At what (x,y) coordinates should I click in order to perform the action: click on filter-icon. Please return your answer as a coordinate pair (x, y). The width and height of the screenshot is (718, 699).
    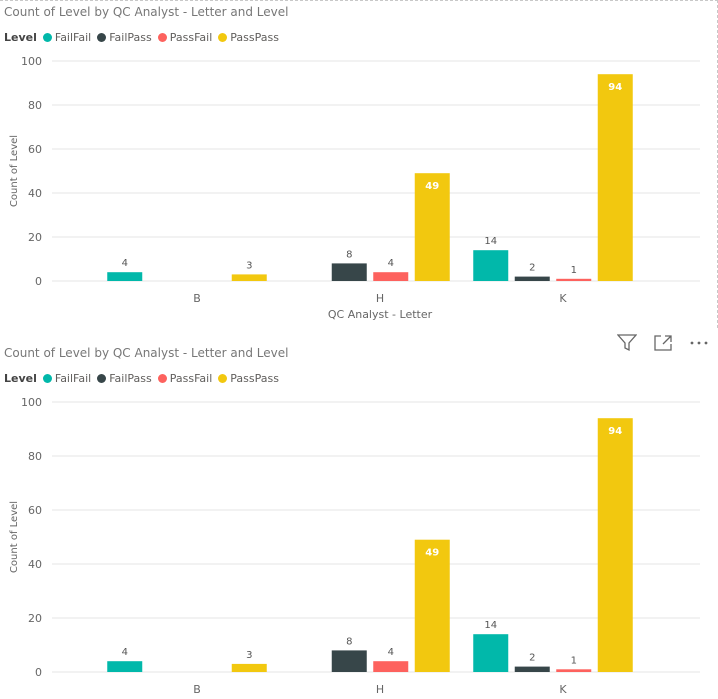
    Looking at the image, I should click on (627, 343).